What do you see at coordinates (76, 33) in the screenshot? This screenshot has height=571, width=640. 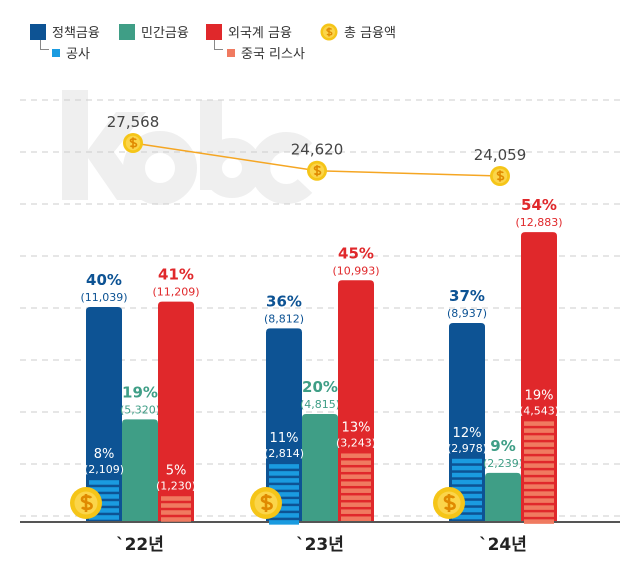 I see `legend-label: 정책금융` at bounding box center [76, 33].